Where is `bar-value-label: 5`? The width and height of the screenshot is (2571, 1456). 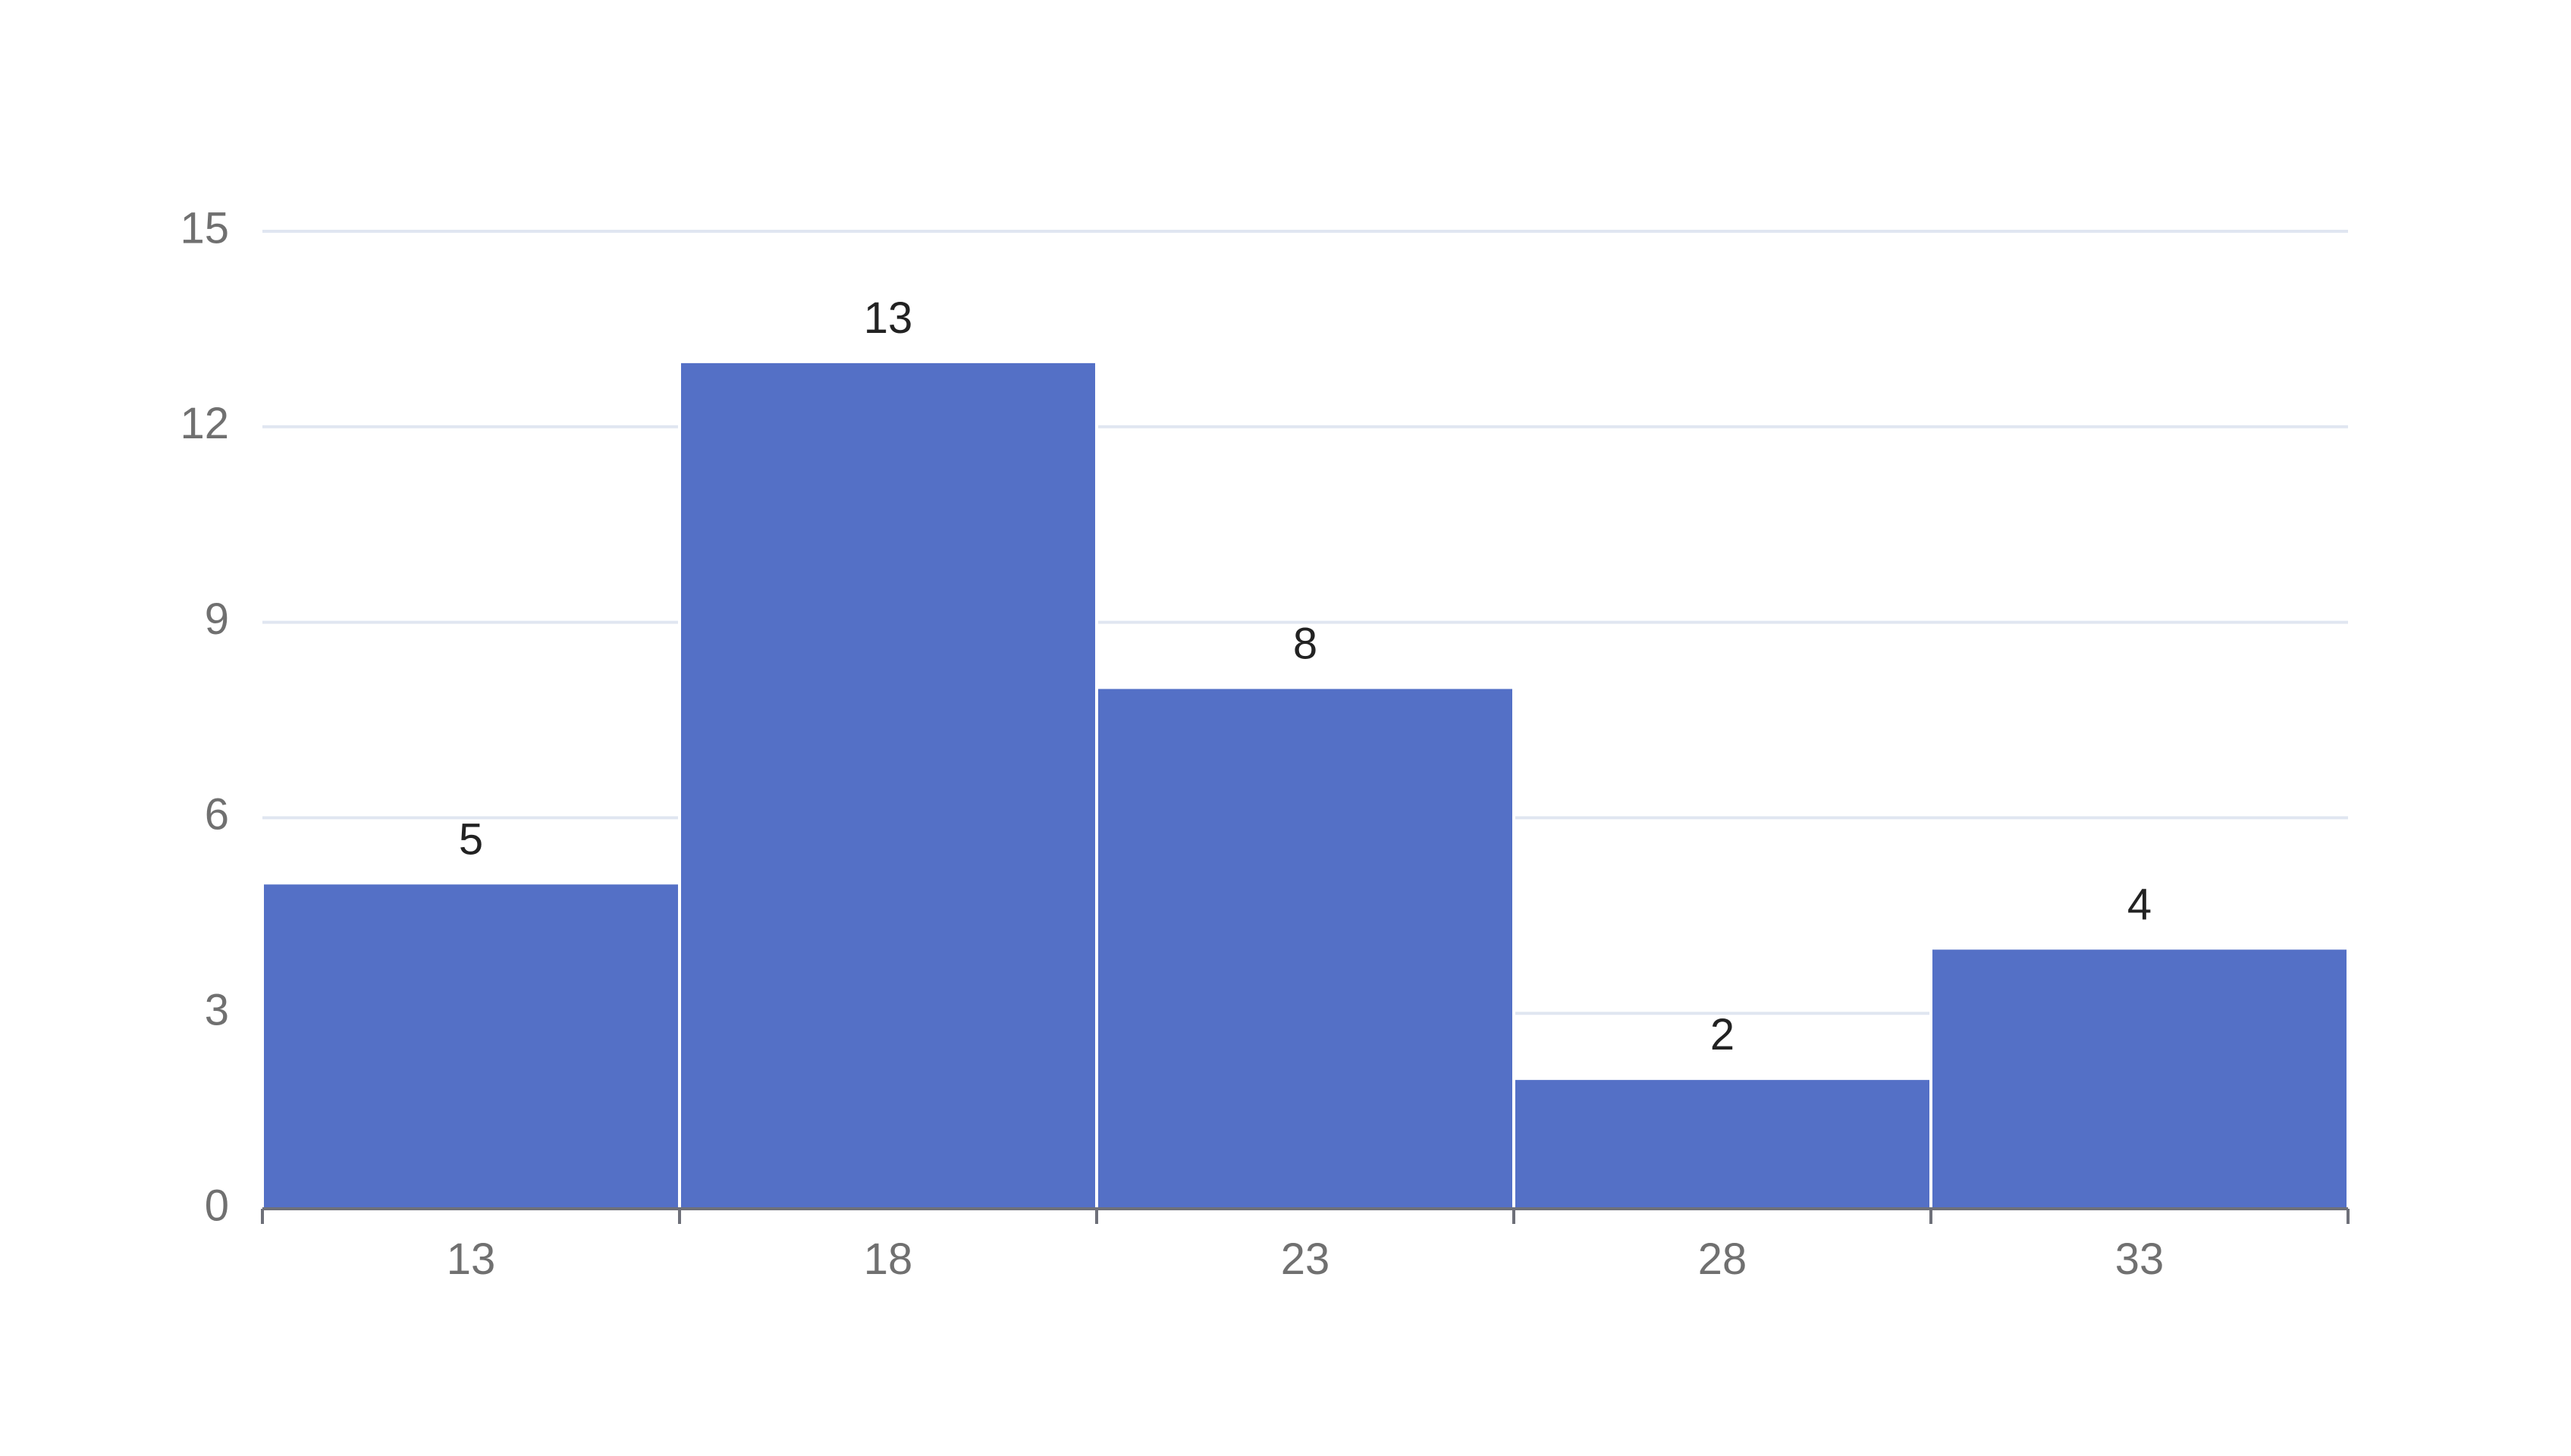
bar-value-label: 5 is located at coordinates (471, 839).